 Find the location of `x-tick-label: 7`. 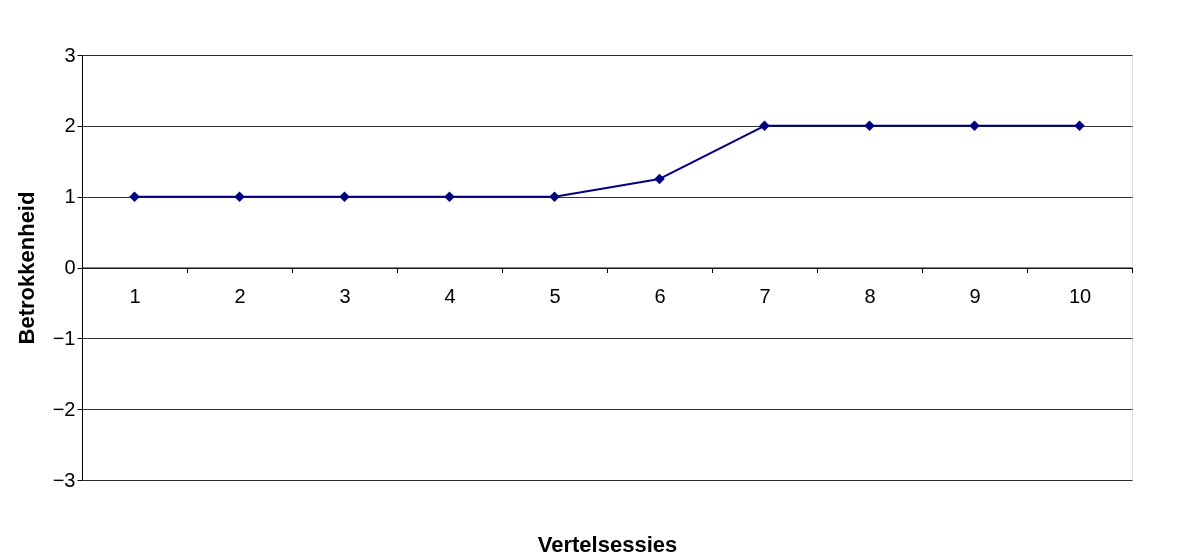

x-tick-label: 7 is located at coordinates (765, 296).